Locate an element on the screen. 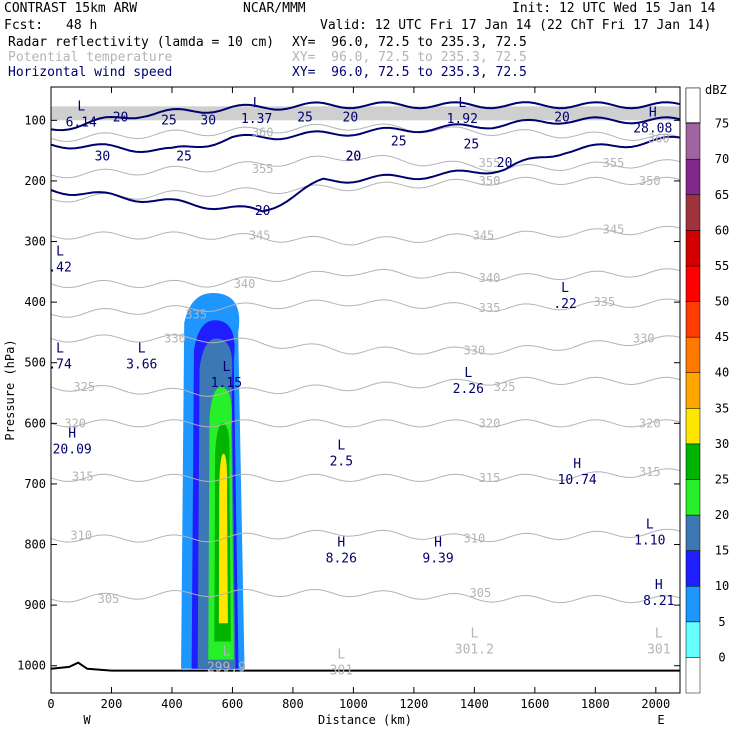 The height and width of the screenshot is (740, 740). marker-value: .74 is located at coordinates (60, 365).